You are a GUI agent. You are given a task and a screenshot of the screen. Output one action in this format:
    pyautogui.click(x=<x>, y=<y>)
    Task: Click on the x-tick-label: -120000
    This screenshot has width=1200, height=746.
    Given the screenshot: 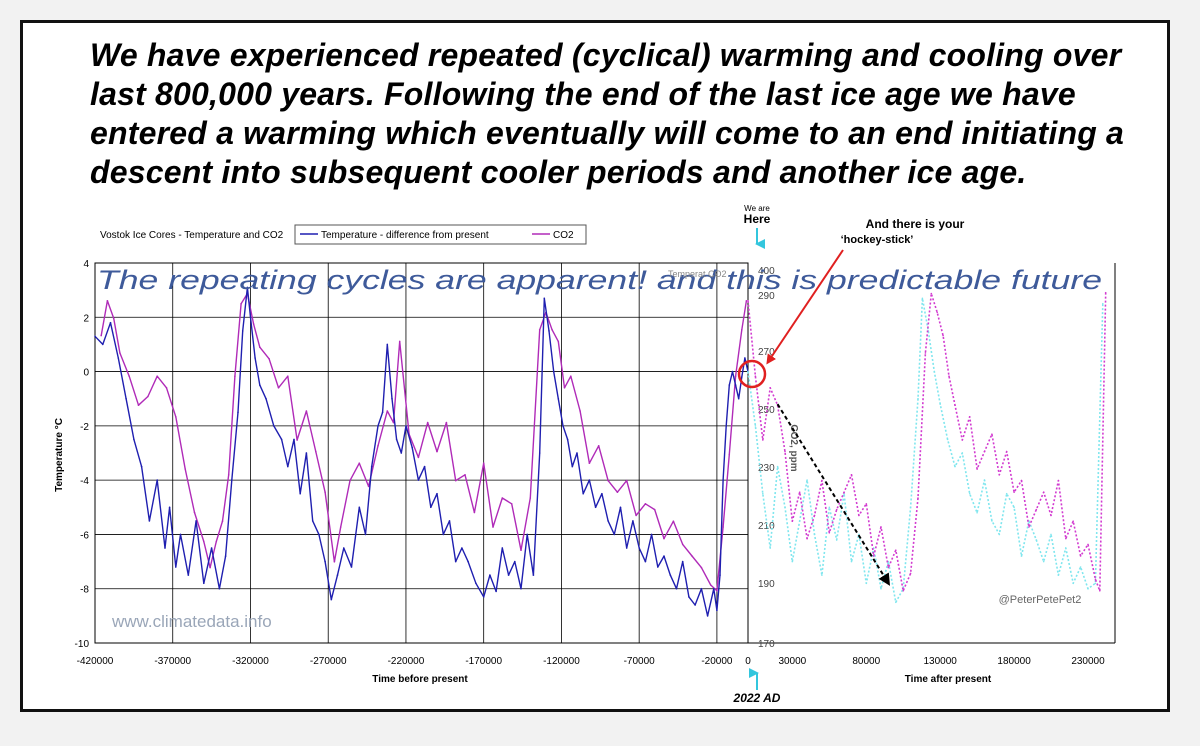 What is the action you would take?
    pyautogui.click(x=561, y=661)
    